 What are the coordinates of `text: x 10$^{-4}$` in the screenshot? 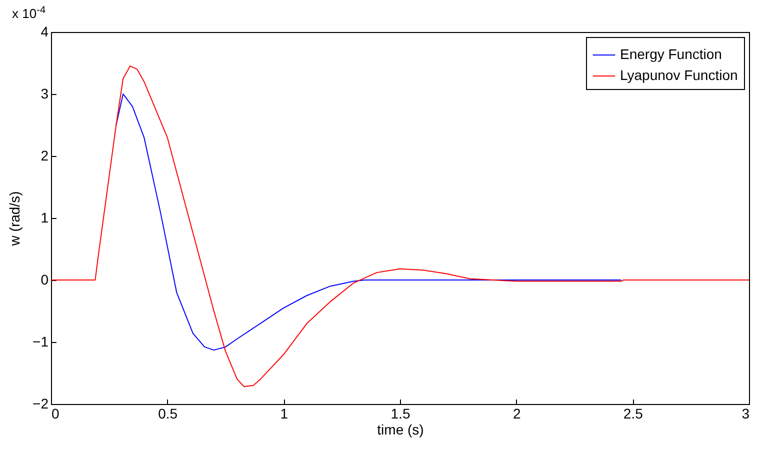 It's located at (29, 12).